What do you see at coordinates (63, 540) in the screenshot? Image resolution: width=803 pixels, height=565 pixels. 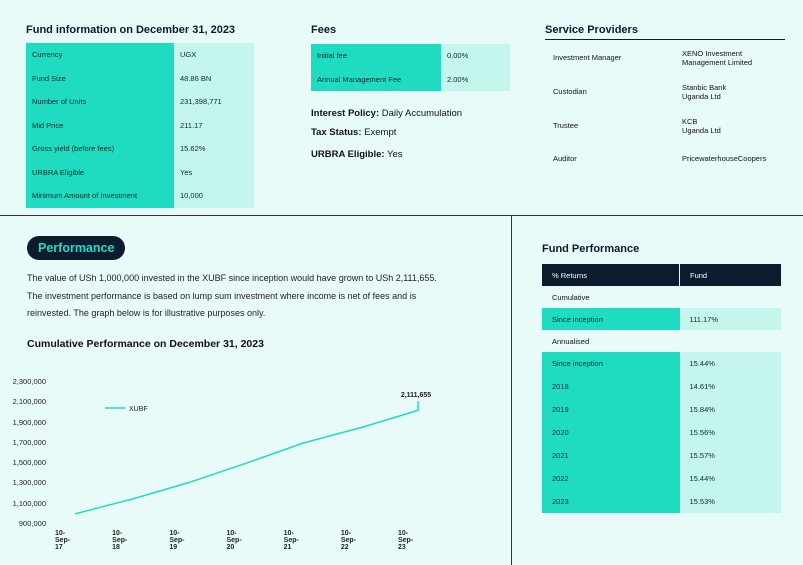 I see `x-tick-label: 10-Sep-17` at bounding box center [63, 540].